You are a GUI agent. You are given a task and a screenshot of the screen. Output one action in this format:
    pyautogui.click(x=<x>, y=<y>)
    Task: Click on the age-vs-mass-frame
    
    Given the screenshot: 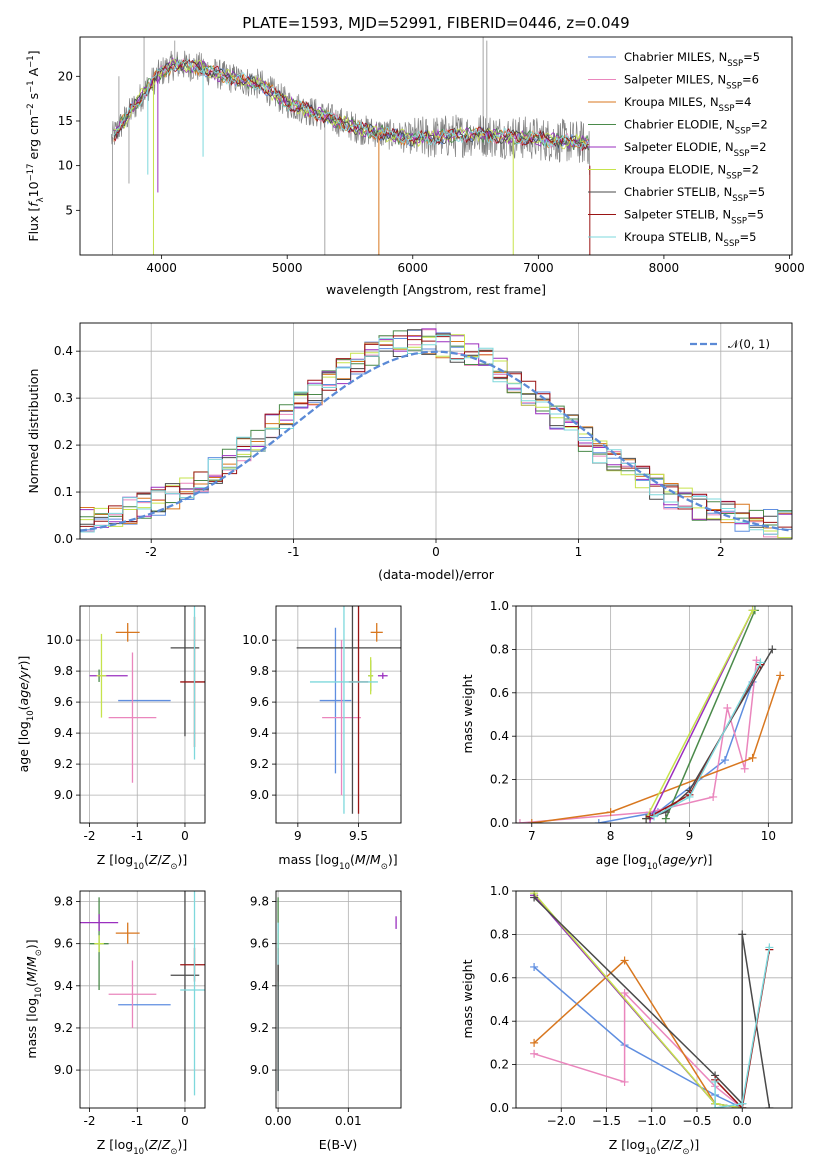 What is the action you would take?
    pyautogui.click(x=338, y=714)
    